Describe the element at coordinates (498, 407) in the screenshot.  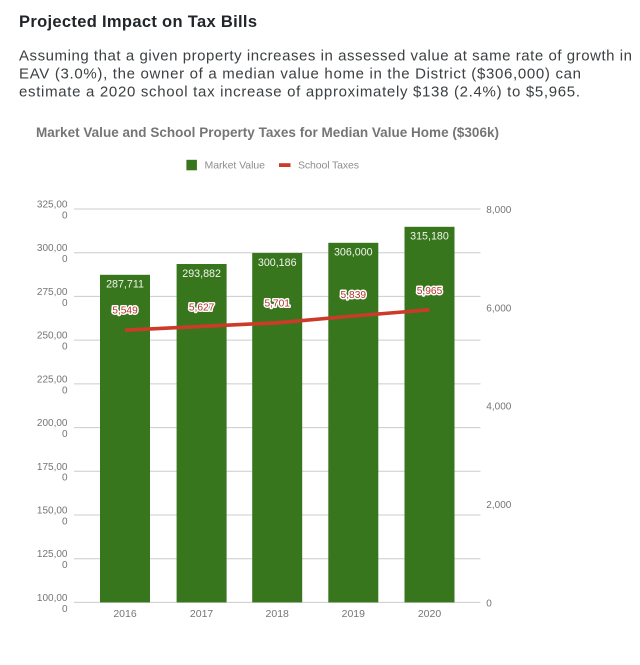
I see `svg-text: 4,000` at that location.